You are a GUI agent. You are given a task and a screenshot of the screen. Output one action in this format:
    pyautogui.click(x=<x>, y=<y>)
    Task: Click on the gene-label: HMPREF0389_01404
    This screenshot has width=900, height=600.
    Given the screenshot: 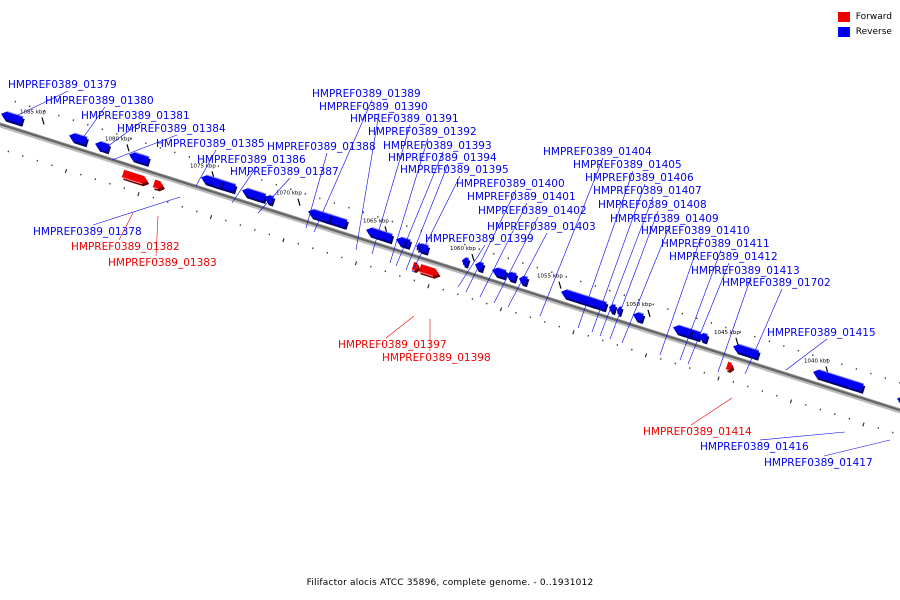 What is the action you would take?
    pyautogui.click(x=597, y=152)
    